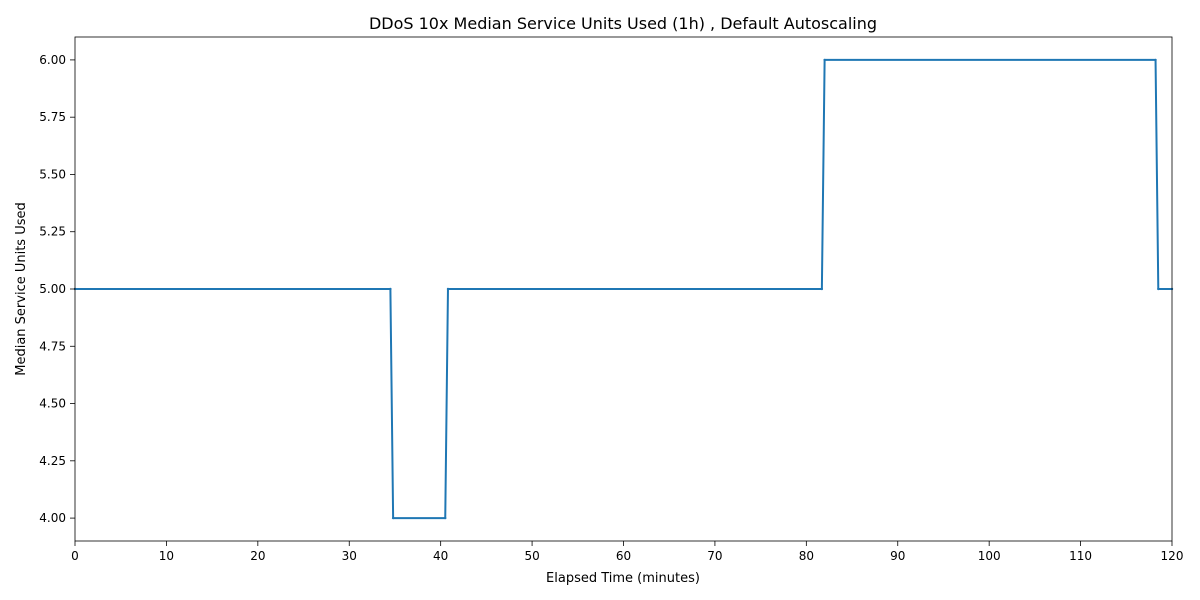 The height and width of the screenshot is (600, 1200). Describe the element at coordinates (52, 289) in the screenshot. I see `y-tick-label: 5.00` at that location.